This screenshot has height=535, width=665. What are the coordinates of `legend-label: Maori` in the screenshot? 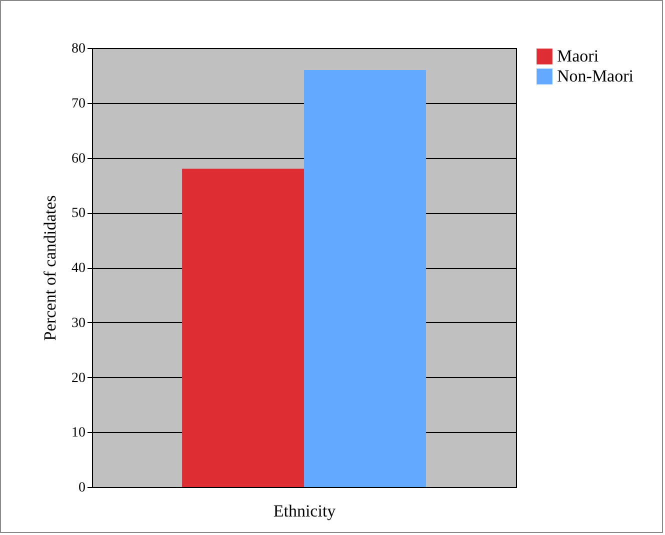 It's located at (578, 56).